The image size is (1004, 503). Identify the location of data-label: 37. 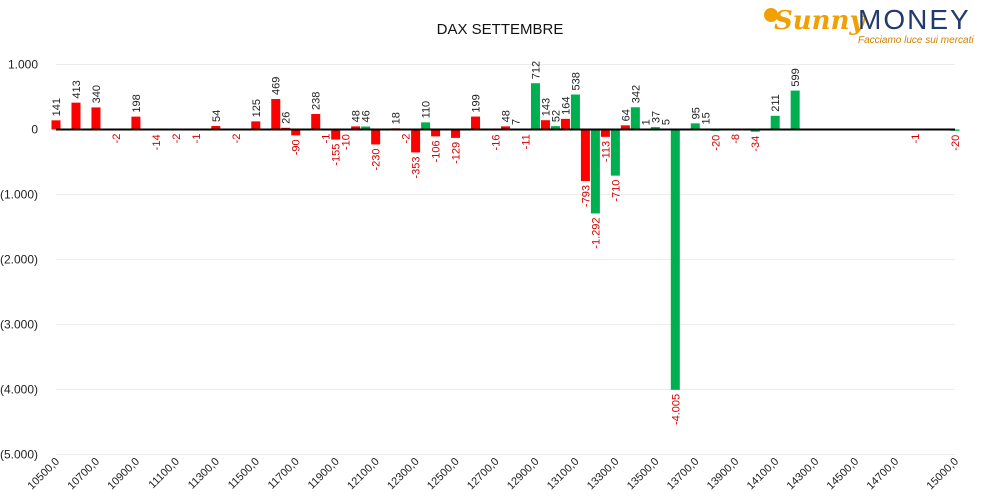
(656, 117).